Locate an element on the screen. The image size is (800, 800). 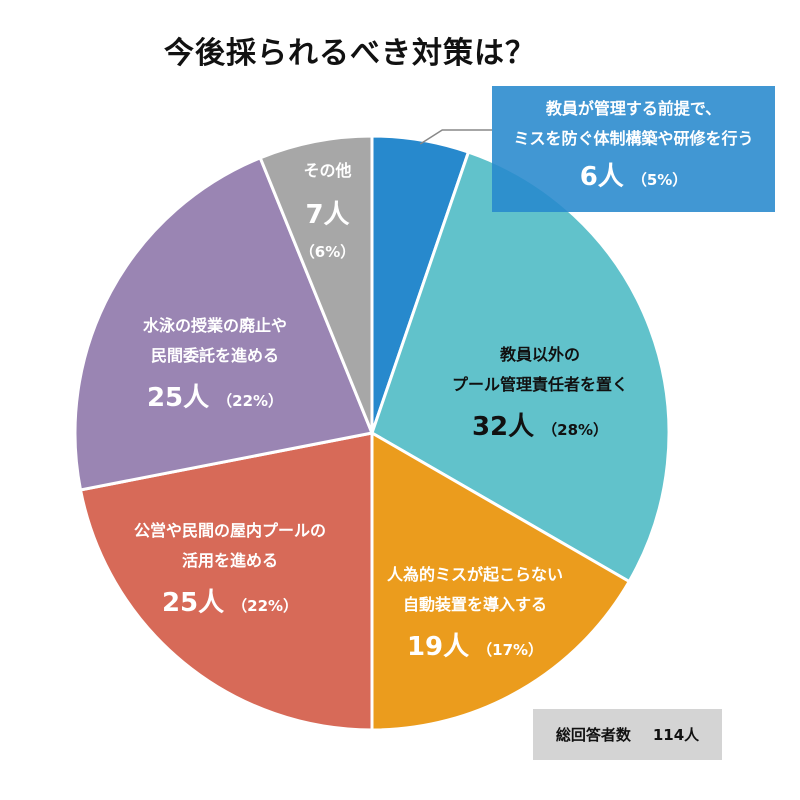
chart-title: 今後採られるべき対策は？ is located at coordinates (350, 53).